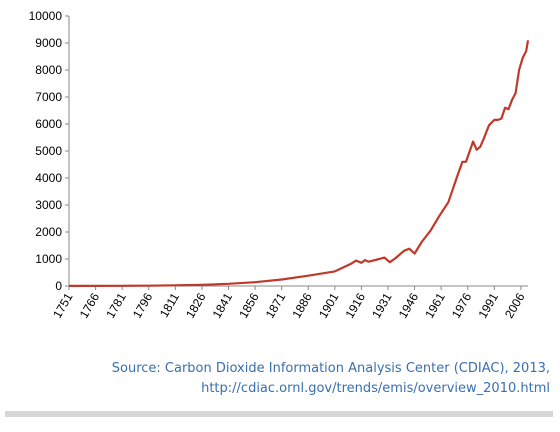 This screenshot has width=560, height=432. What do you see at coordinates (46, 16) in the screenshot?
I see `y-tick-label: 10000` at bounding box center [46, 16].